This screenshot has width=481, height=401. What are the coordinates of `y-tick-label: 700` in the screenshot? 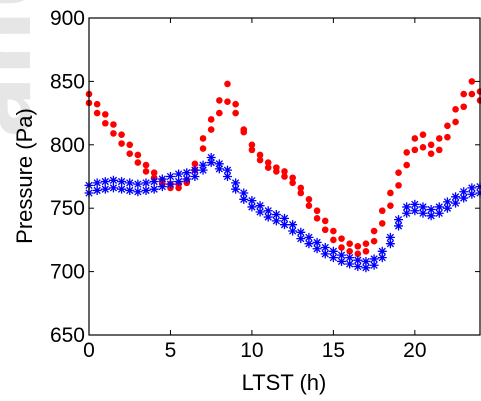 It's located at (67, 272).